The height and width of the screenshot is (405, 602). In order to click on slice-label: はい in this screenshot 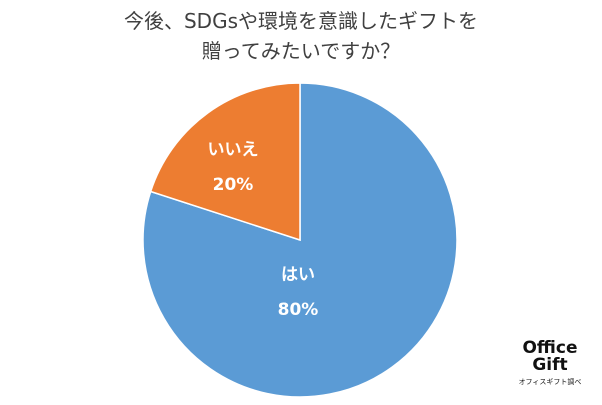, I will do `click(298, 275)`.